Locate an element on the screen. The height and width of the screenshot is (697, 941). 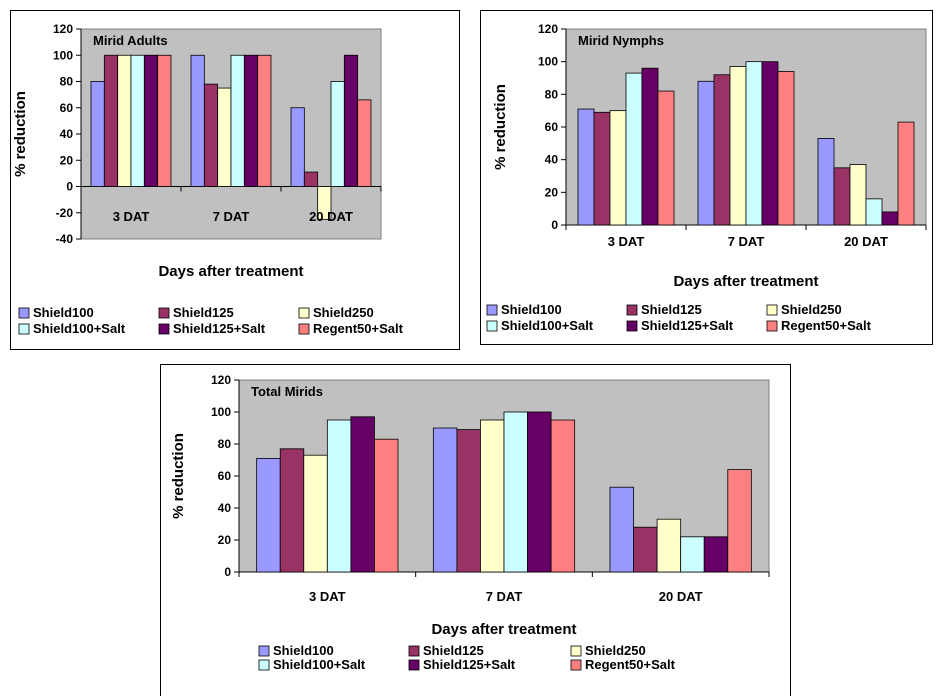
bar-shield100-7-dat is located at coordinates (445, 500).